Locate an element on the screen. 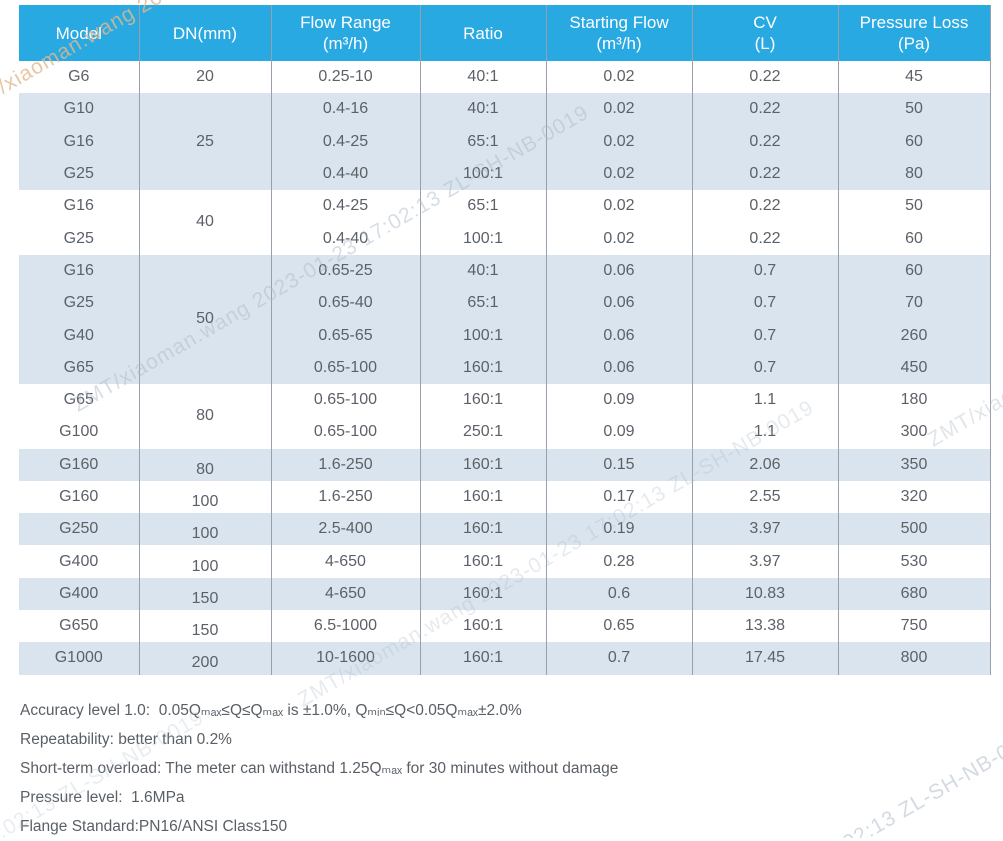 This screenshot has height=841, width=1003. cell-pressure-loss: 80 is located at coordinates (914, 174).